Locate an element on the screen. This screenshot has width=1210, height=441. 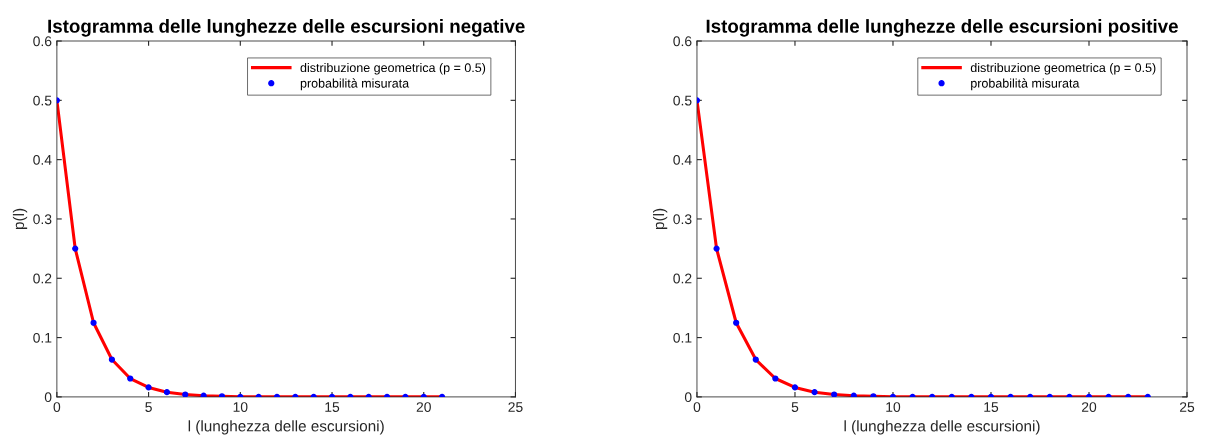
chart-title: Istogramma delle lunghezze delle escursioni negative is located at coordinates (286, 28).